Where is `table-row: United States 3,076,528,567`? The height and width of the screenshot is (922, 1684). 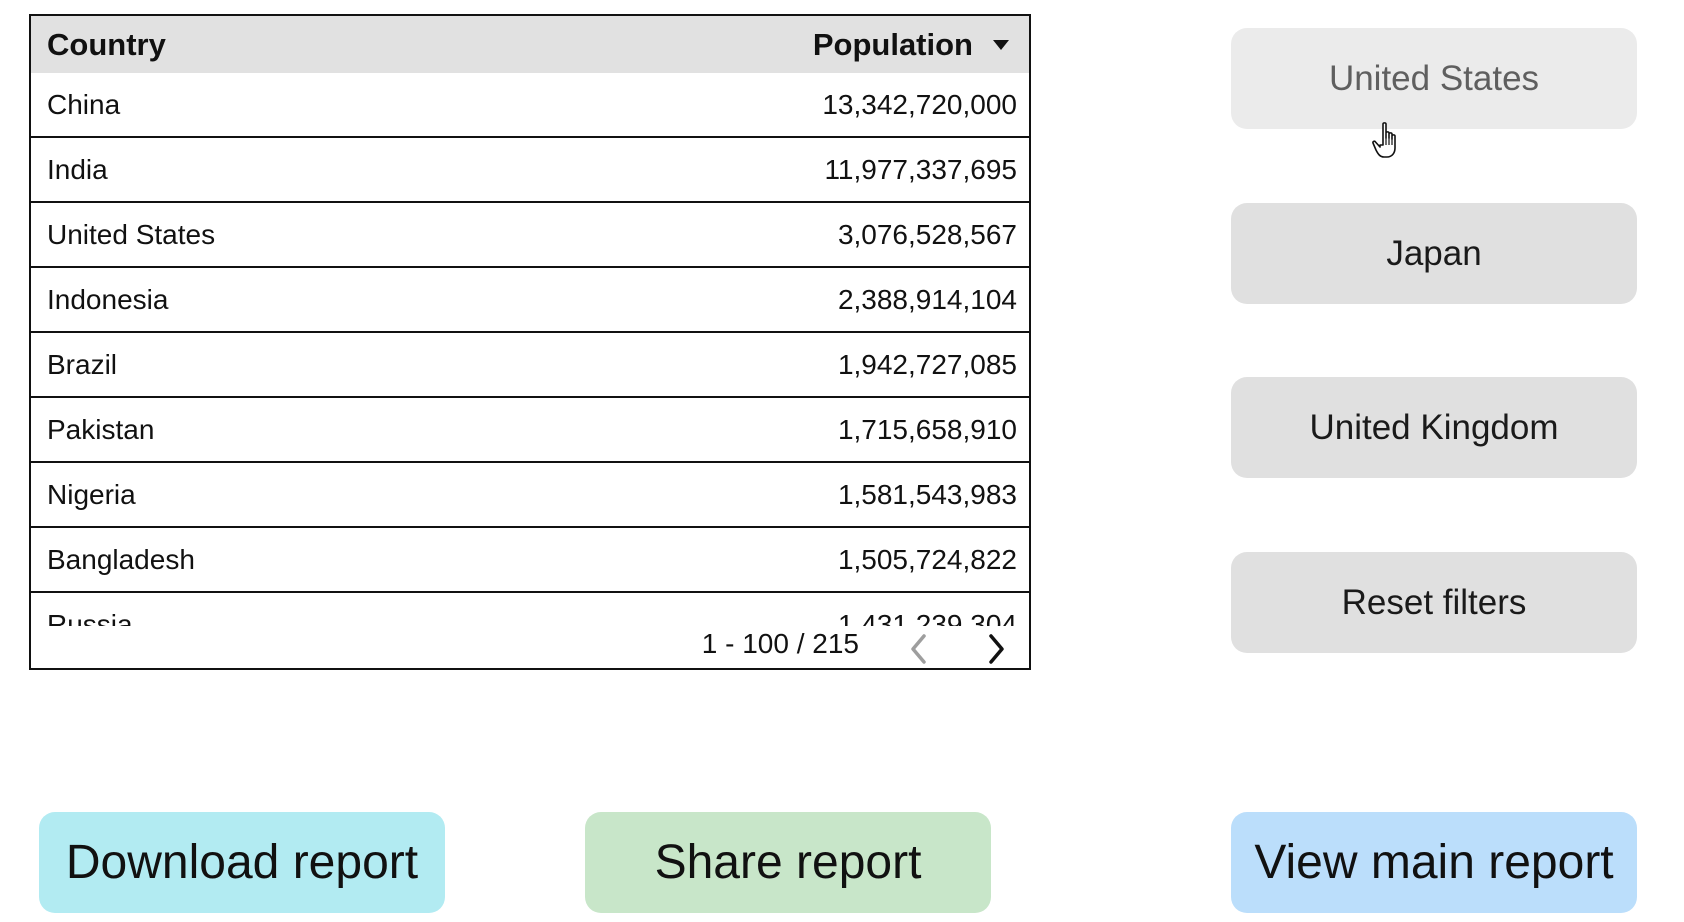 table-row: United States 3,076,528,567 is located at coordinates (530, 235).